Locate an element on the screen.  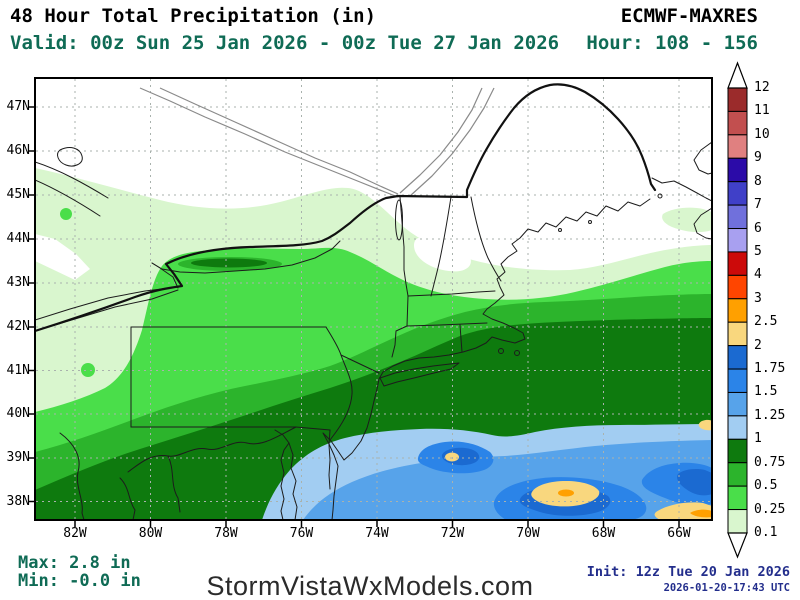
lake-erie-north-shore is located at coordinates (107, 303).